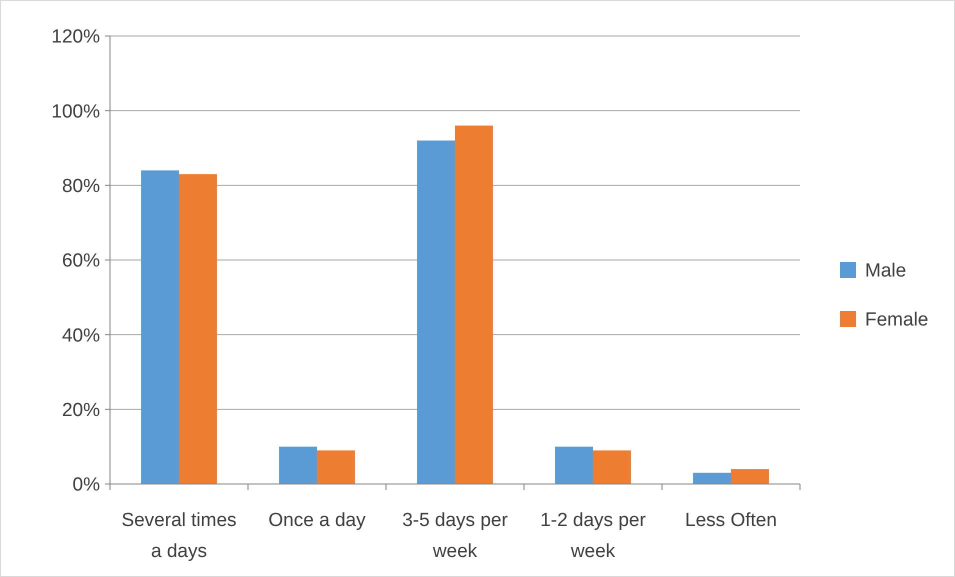 Image resolution: width=955 pixels, height=577 pixels. I want to click on y-tick-label: 120%, so click(75, 37).